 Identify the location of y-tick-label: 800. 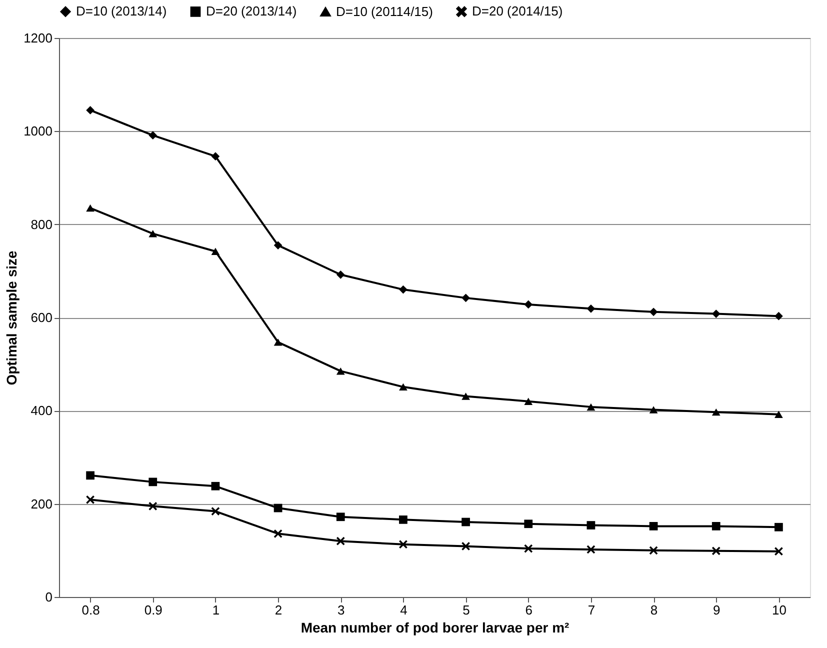
(41, 224).